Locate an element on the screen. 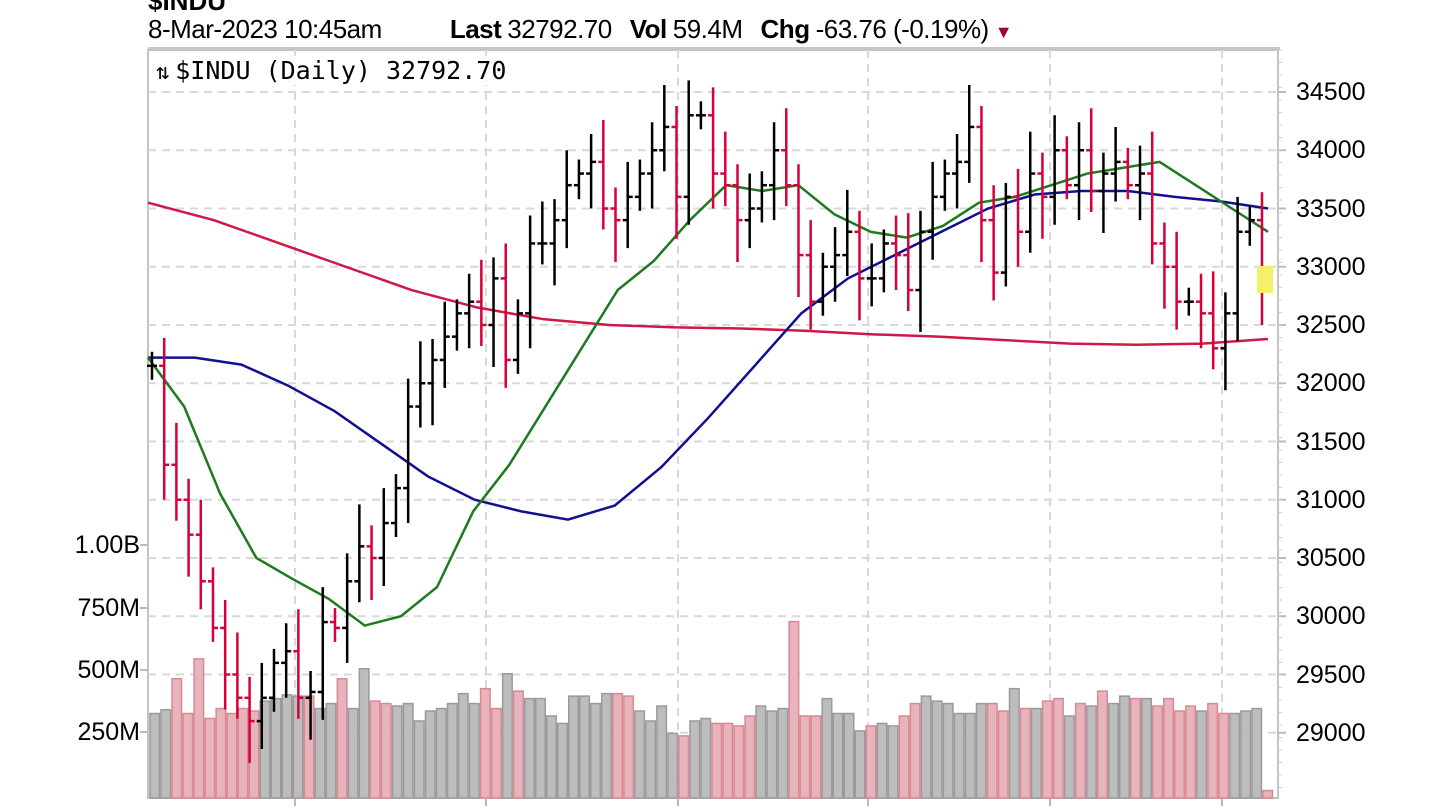 This screenshot has height=810, width=1440. last-label: Last is located at coordinates (475, 29).